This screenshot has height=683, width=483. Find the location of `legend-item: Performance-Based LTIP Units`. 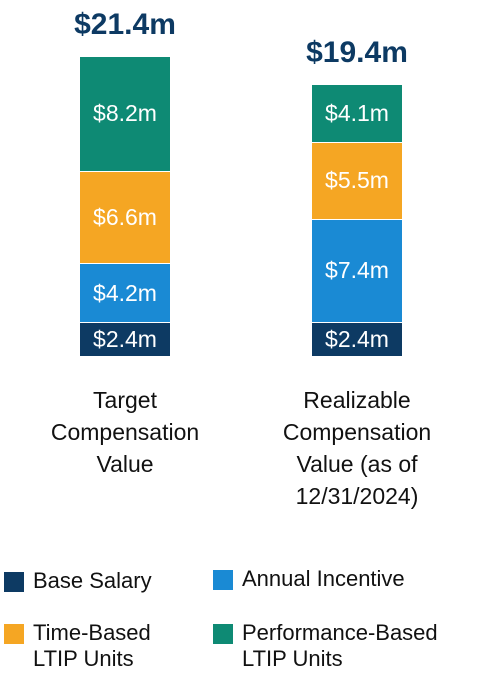

legend-item: Performance-Based LTIP Units is located at coordinates (348, 646).